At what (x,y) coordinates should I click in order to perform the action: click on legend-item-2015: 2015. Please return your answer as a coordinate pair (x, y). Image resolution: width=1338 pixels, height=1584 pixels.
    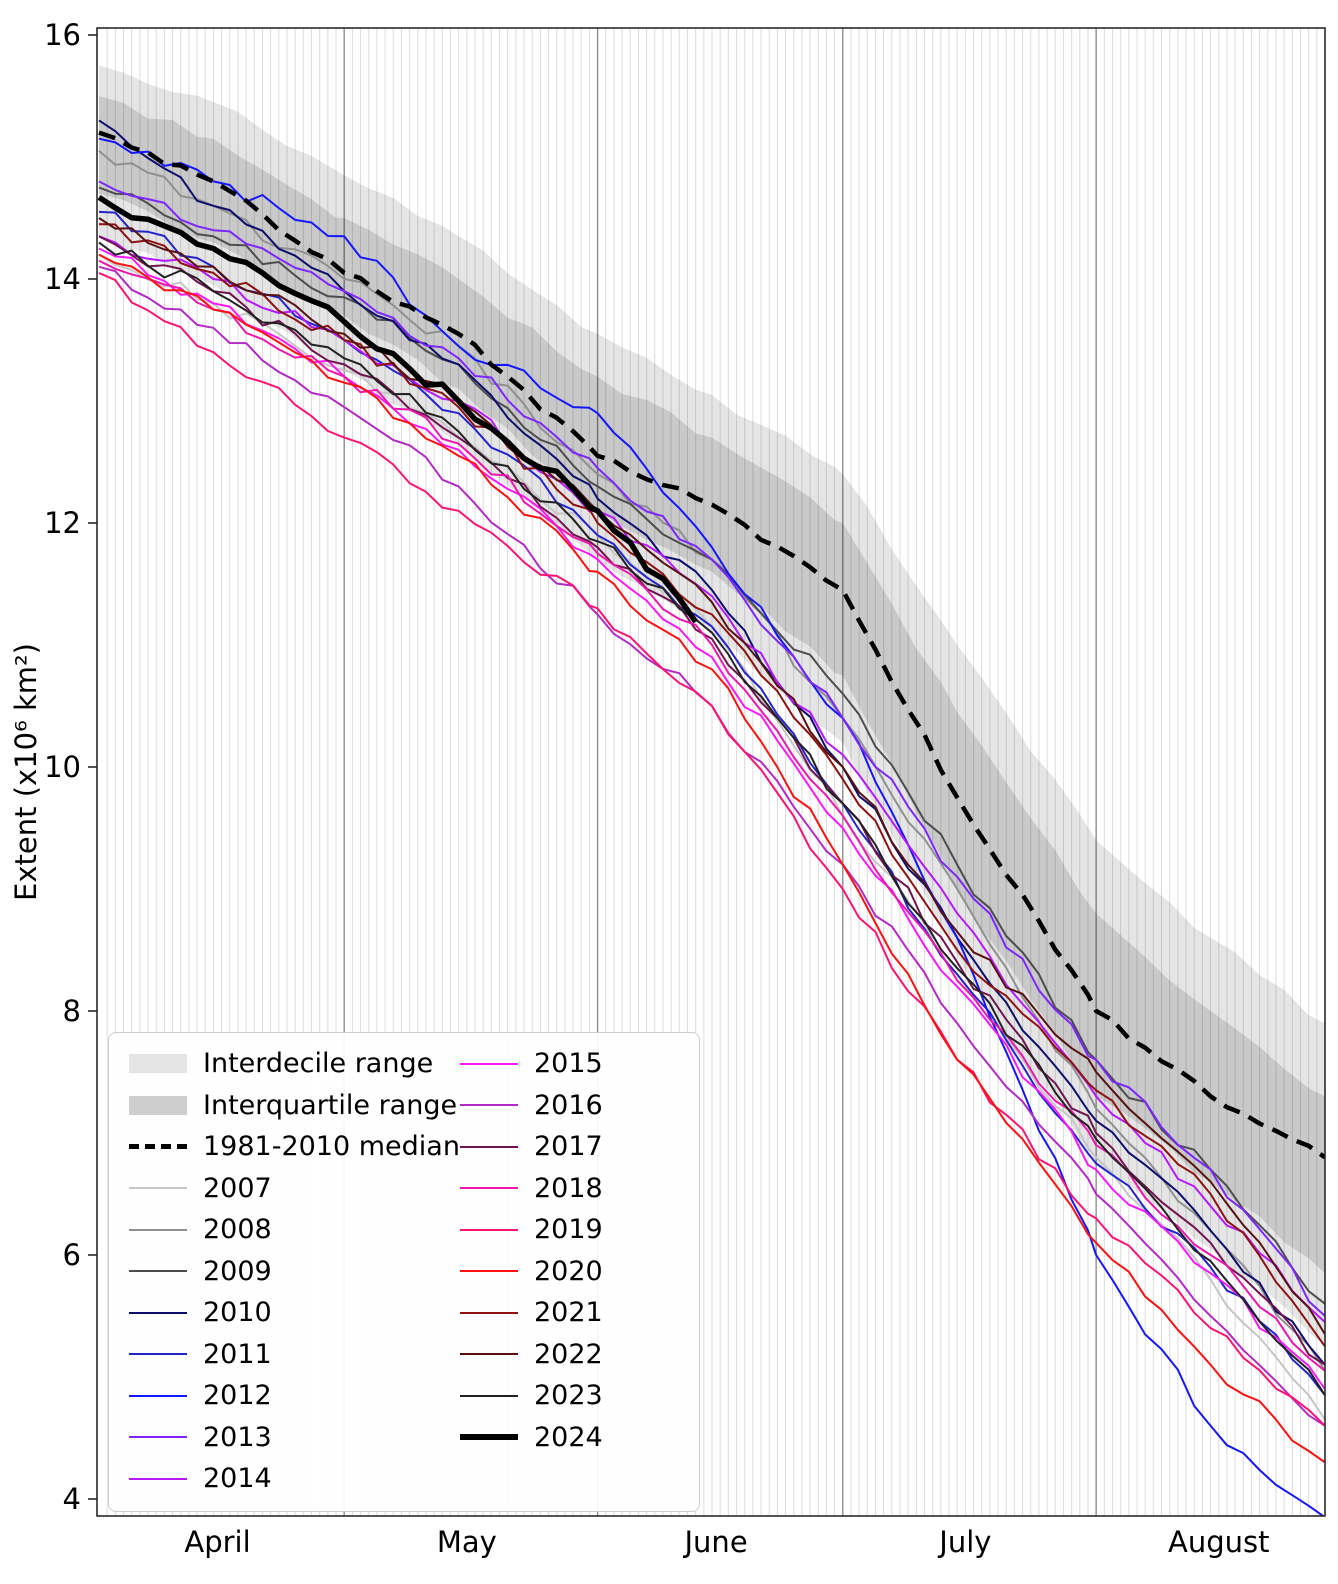
    Looking at the image, I should click on (579, 1064).